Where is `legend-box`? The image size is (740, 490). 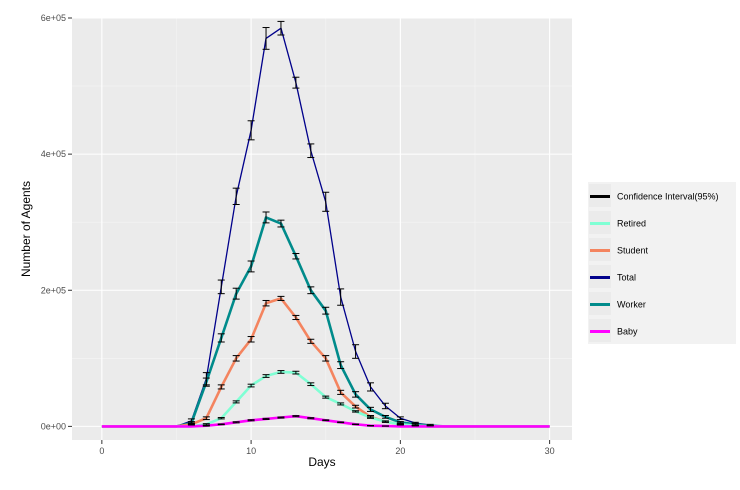 legend-box is located at coordinates (662, 263).